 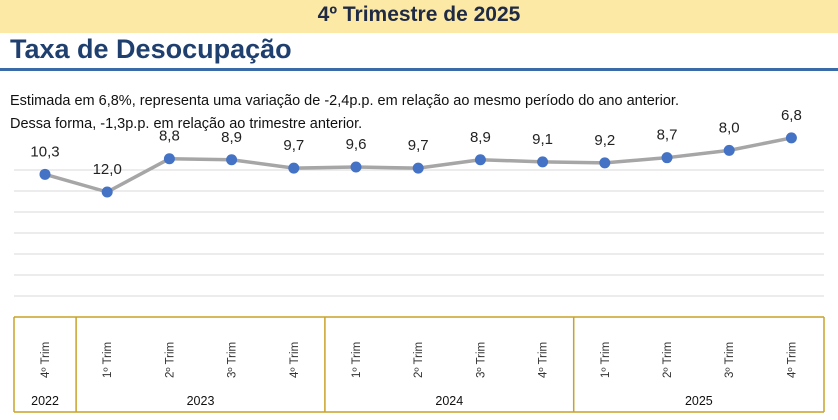 What do you see at coordinates (170, 360) in the screenshot?
I see `category-label-2: 2º Trim` at bounding box center [170, 360].